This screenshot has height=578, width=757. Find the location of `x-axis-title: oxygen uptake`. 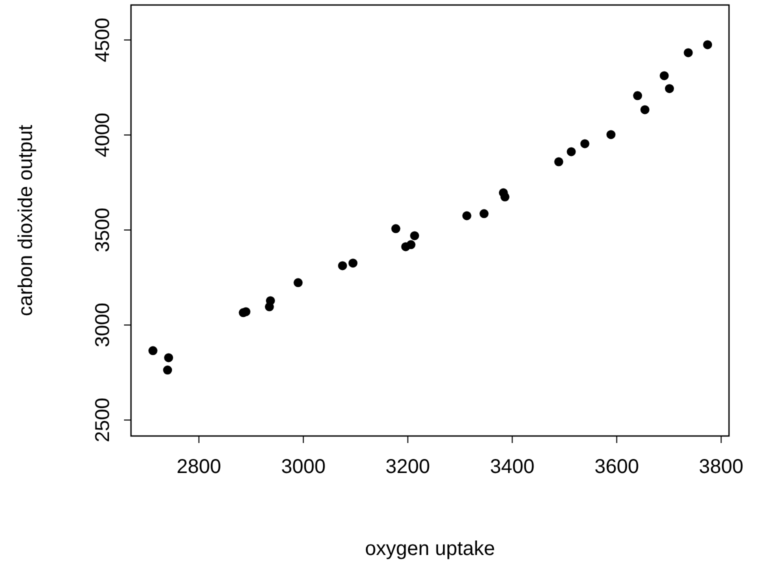

x-axis-title: oxygen uptake is located at coordinates (430, 549).